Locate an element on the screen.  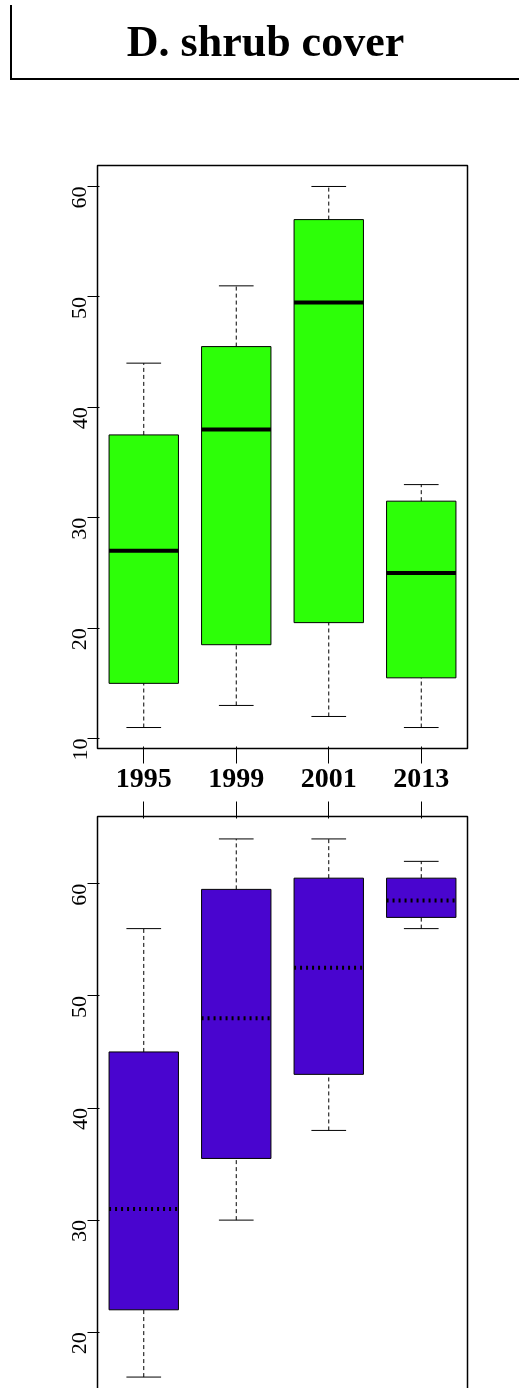
x-tick-label: 2001 is located at coordinates (328, 777).